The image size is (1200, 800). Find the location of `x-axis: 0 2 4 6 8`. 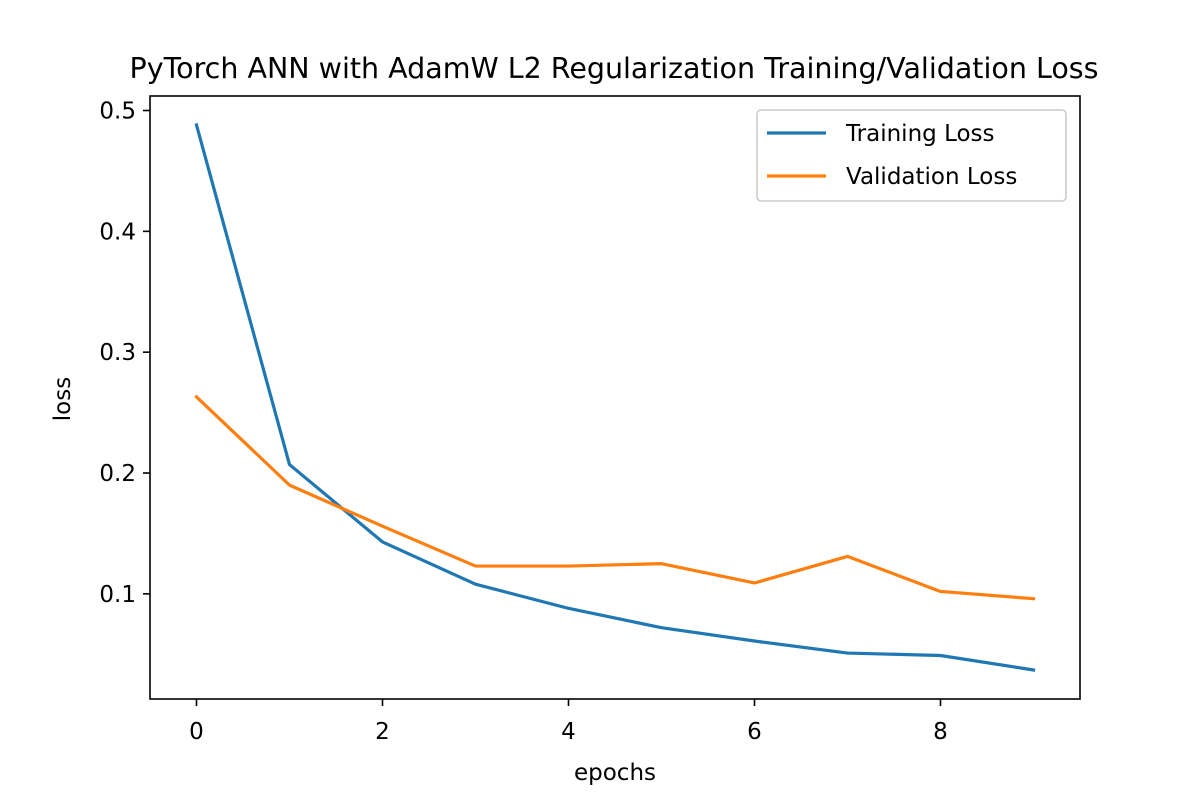

x-axis: 0 2 4 6 8 is located at coordinates (568, 722).